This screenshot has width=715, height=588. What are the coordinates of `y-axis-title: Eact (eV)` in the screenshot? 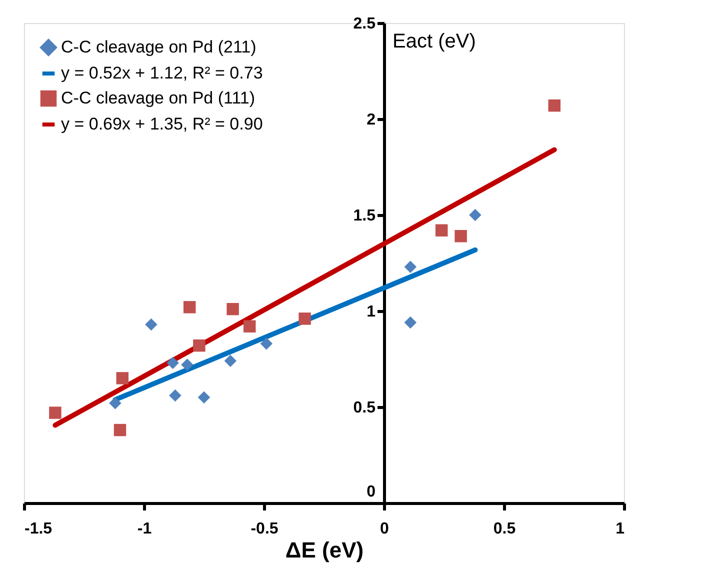 It's located at (434, 41).